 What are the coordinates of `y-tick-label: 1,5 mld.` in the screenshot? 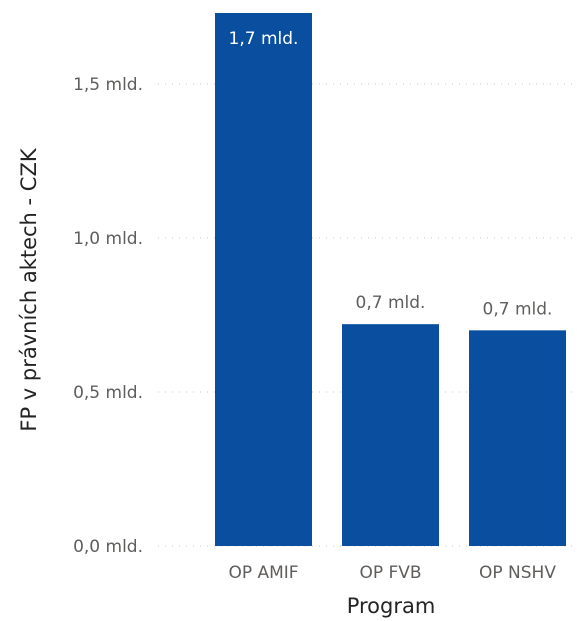 It's located at (108, 85).